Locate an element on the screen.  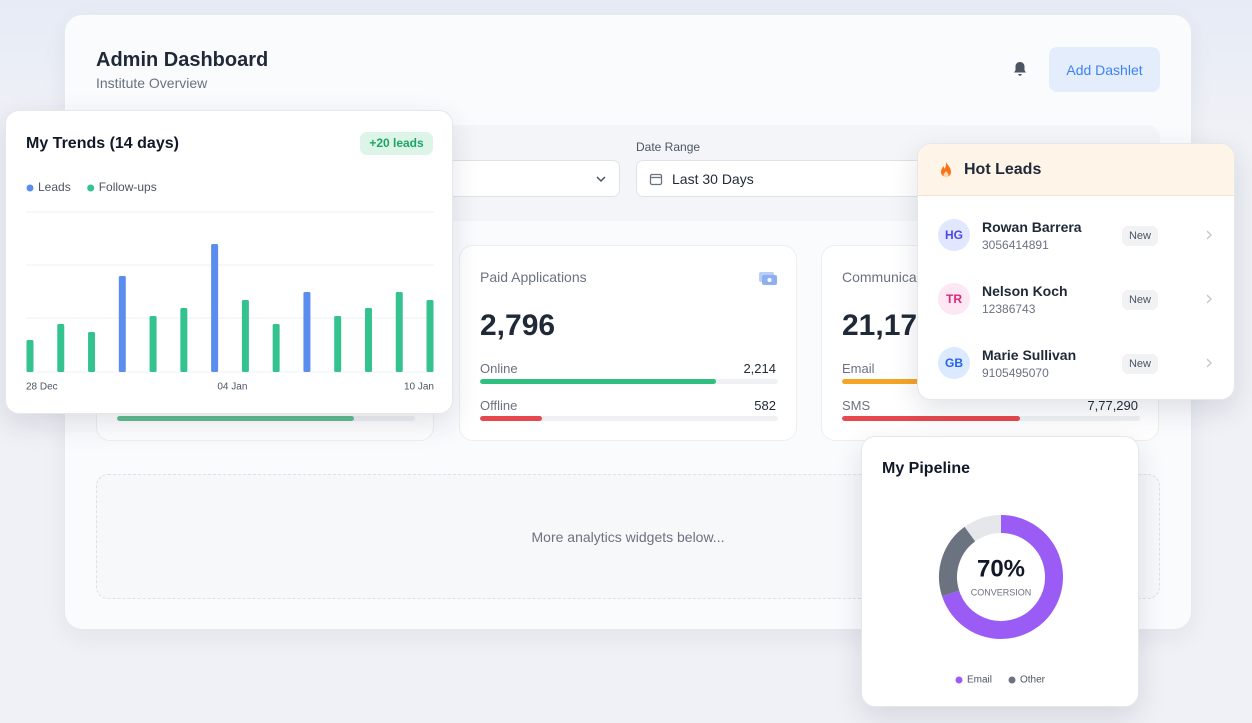
row-label: Online is located at coordinates (499, 368).